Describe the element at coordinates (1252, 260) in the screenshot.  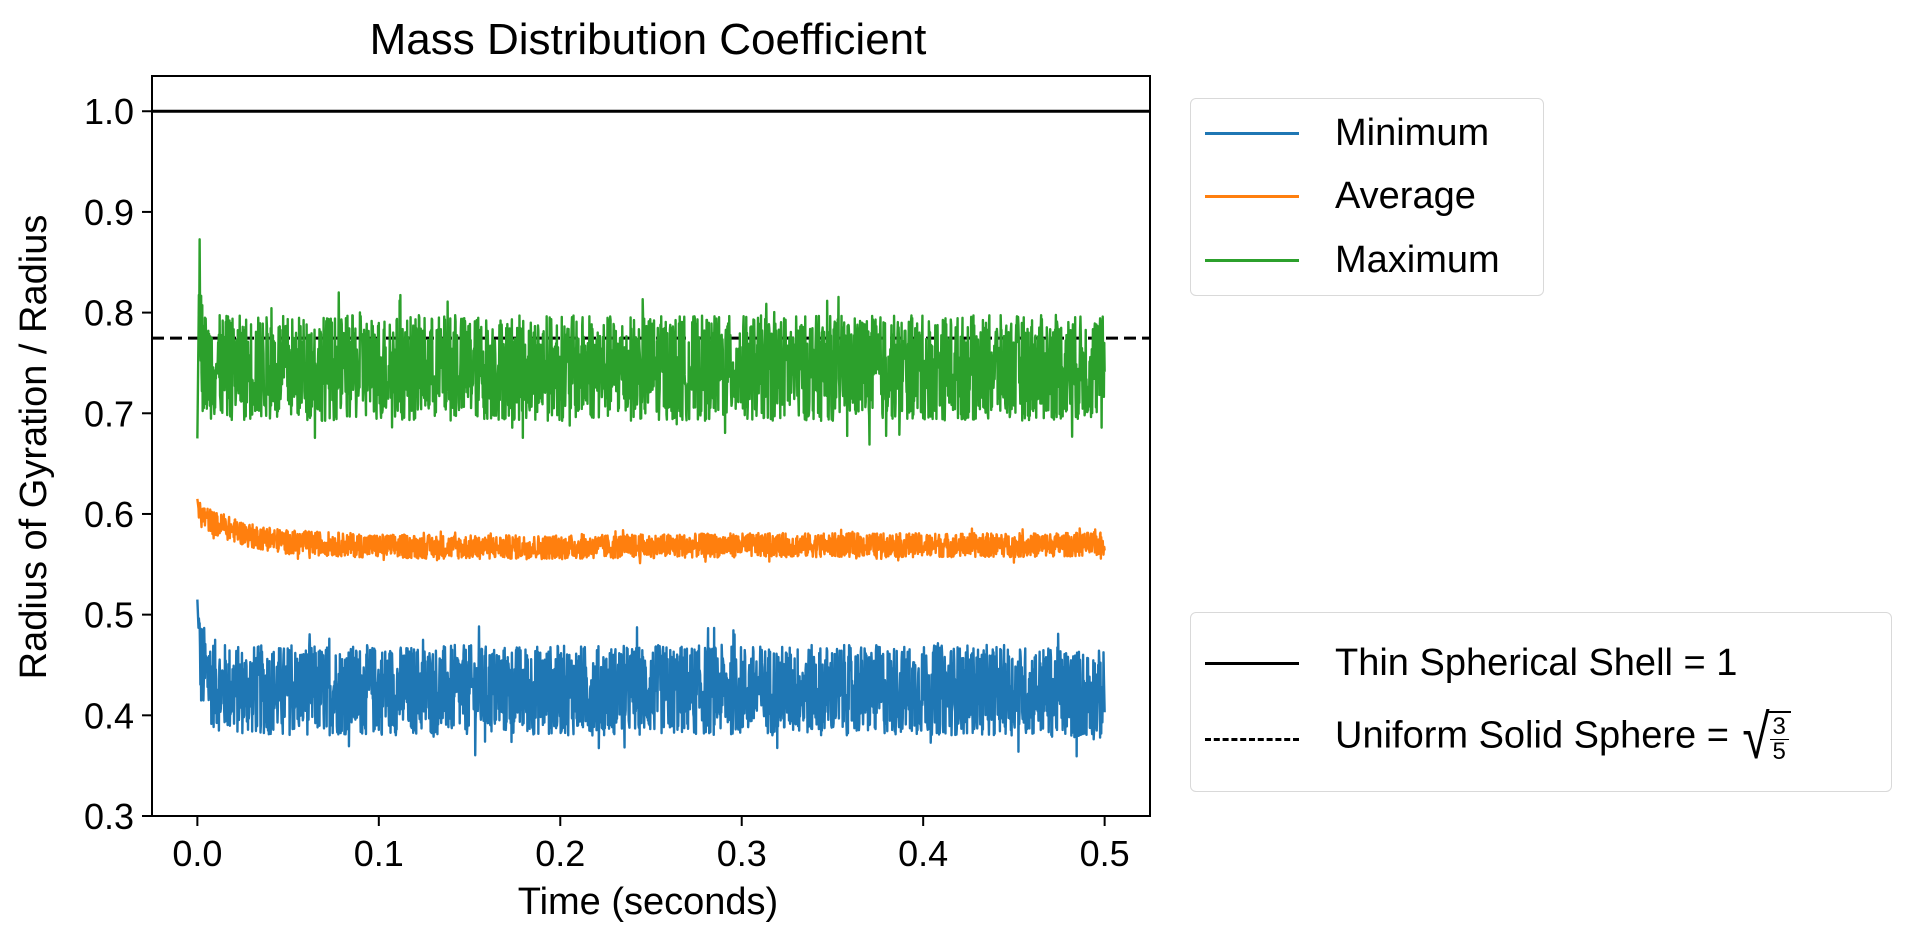
I see `legend-swatch-maximum` at that location.